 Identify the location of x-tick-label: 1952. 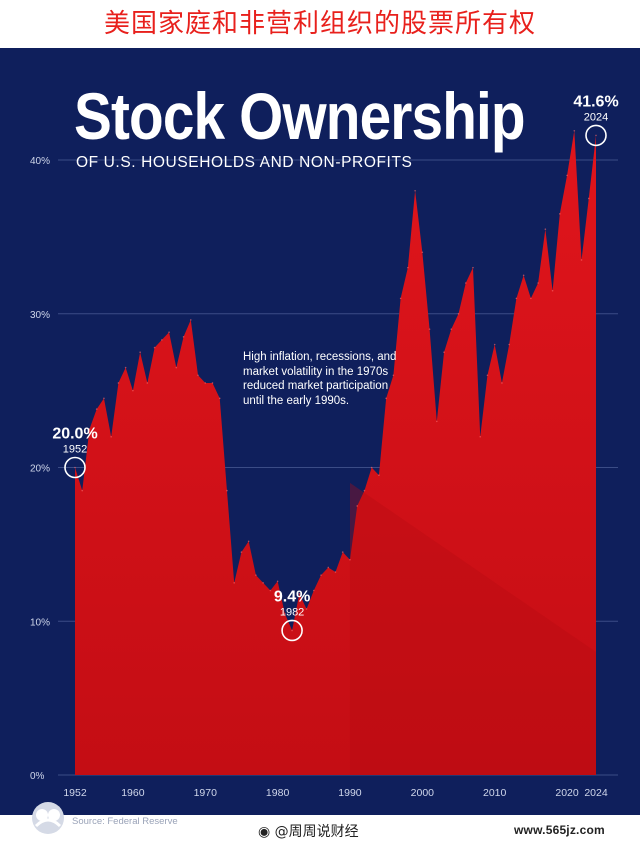
(75, 793).